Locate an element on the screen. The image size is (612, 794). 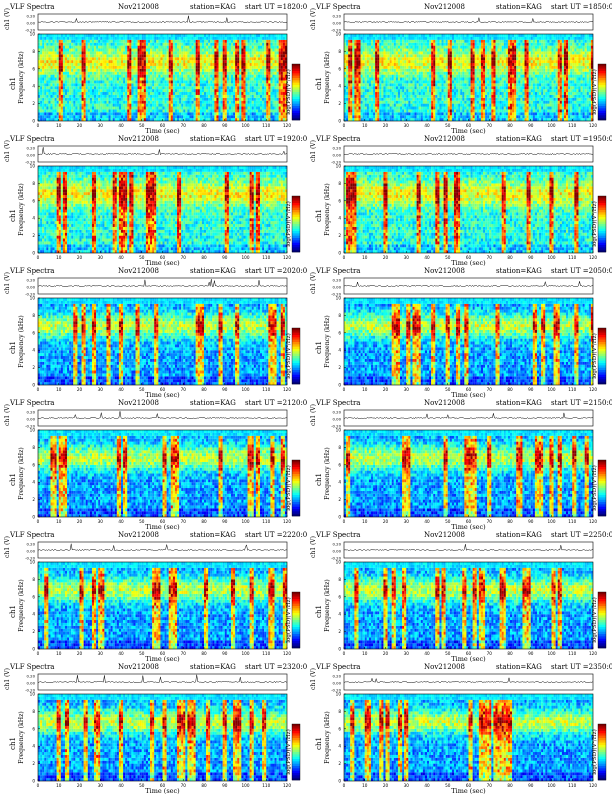
x-tick-label: 90 is located at coordinates (531, 521).